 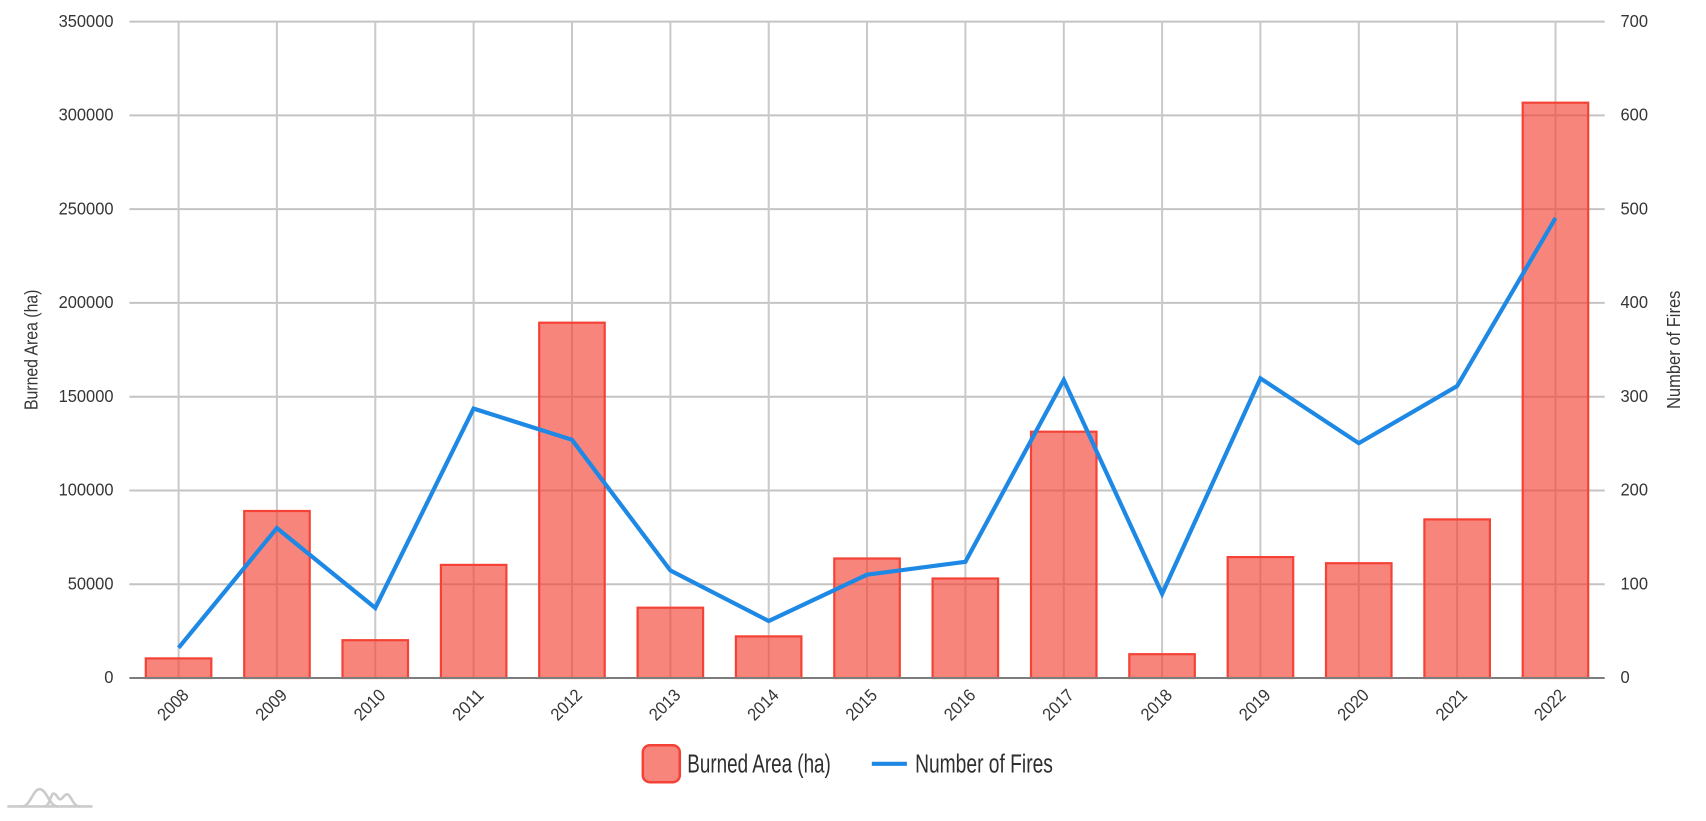 I want to click on svg-text: 100, so click(x=1635, y=583).